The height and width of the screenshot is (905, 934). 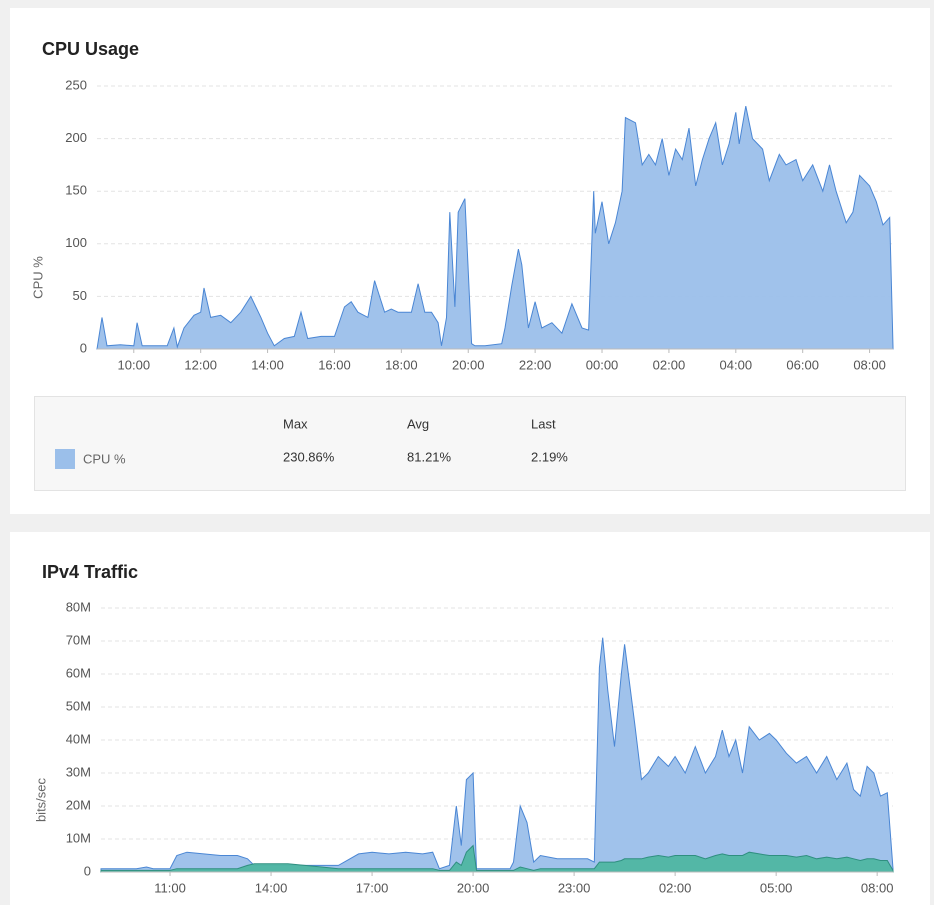 I want to click on y-tick-label: 50M, so click(x=78, y=705).